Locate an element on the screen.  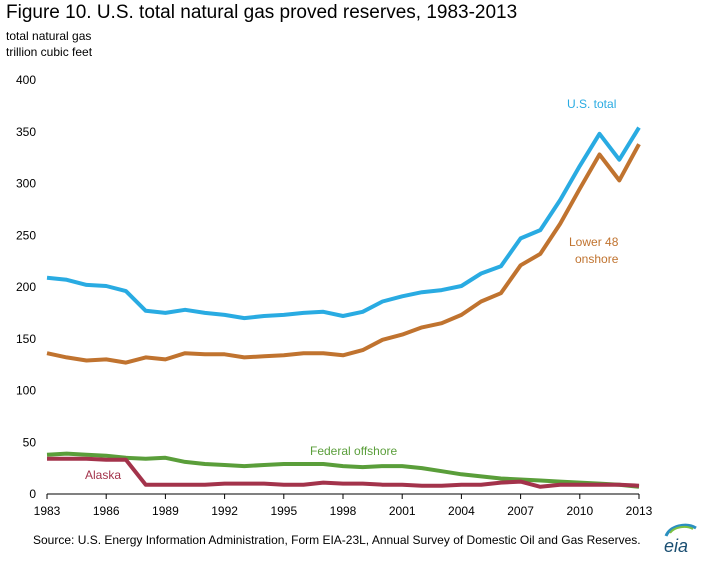
label-us-total: U.S. total is located at coordinates (591, 104).